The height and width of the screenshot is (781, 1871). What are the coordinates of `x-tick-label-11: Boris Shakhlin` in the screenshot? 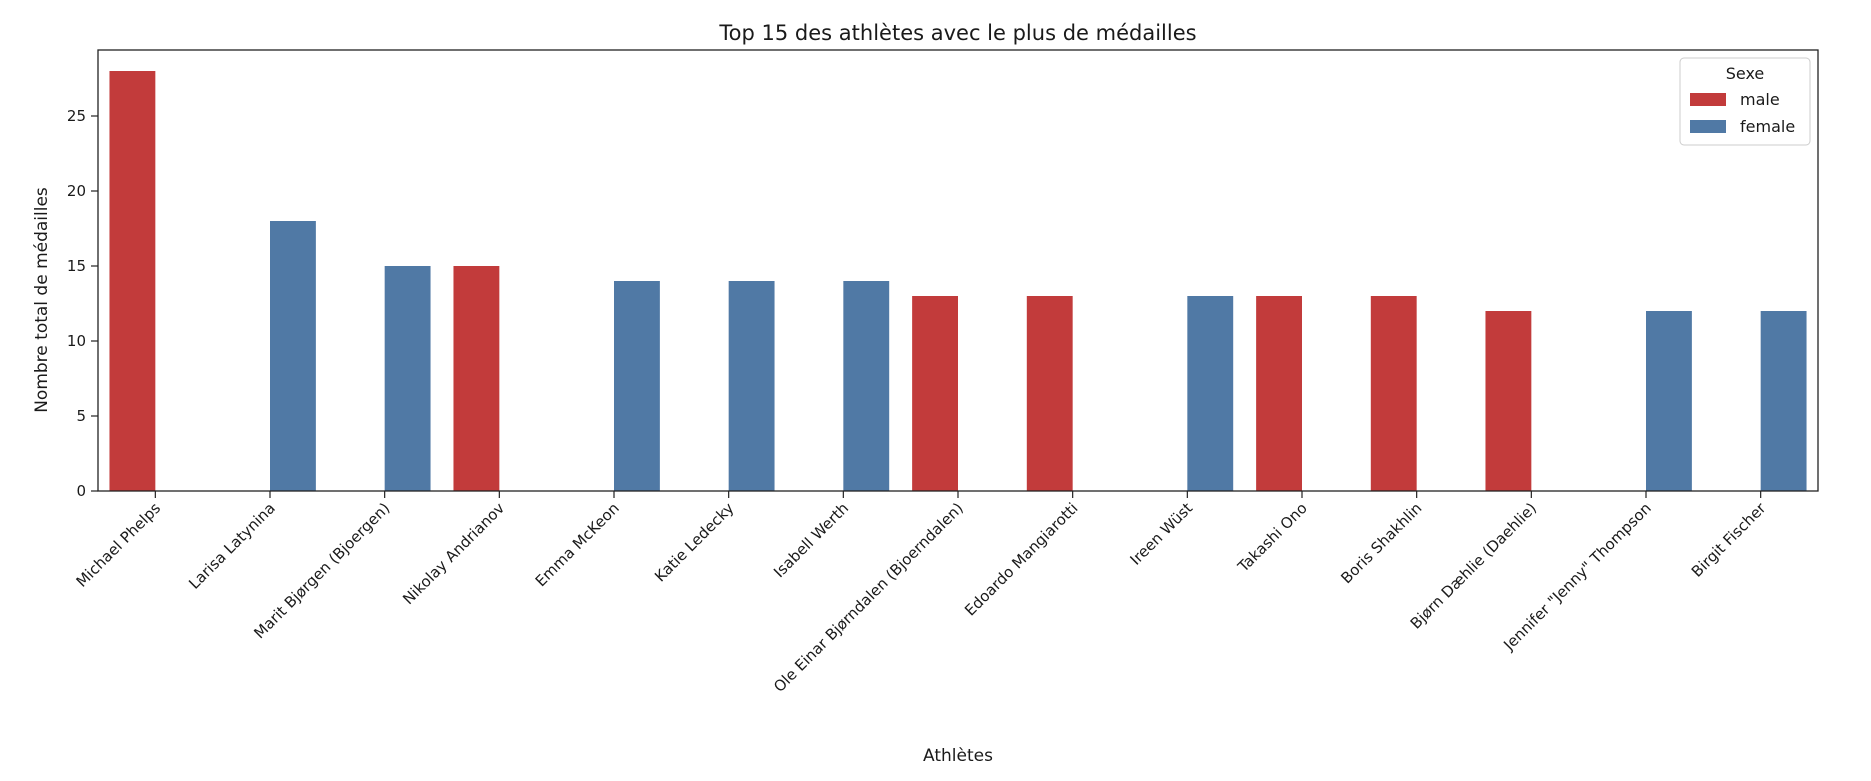 It's located at (1381, 543).